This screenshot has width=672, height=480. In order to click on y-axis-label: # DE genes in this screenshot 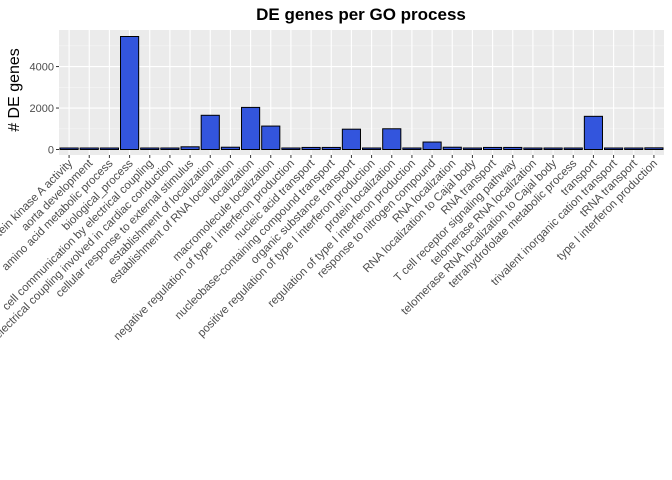, I will do `click(14, 90)`.